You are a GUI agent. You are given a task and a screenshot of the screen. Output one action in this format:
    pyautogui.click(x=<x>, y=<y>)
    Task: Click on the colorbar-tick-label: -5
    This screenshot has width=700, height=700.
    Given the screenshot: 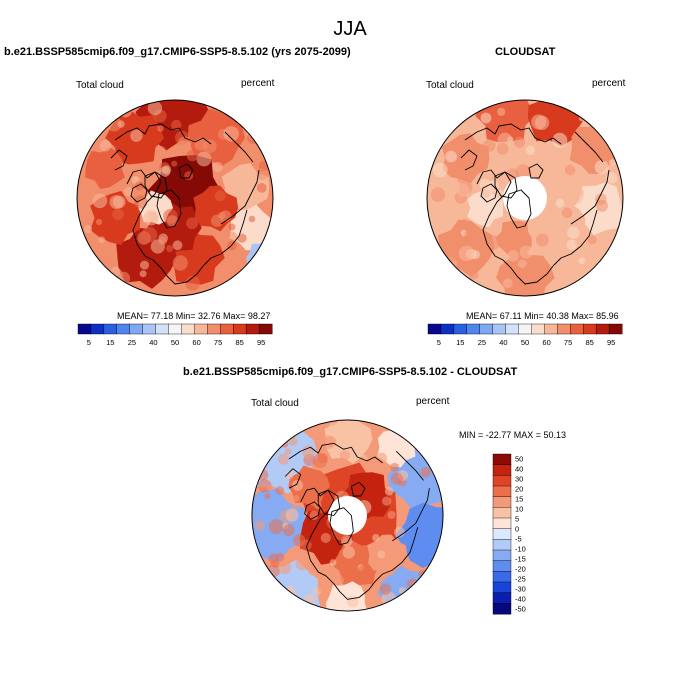 What is the action you would take?
    pyautogui.click(x=518, y=539)
    